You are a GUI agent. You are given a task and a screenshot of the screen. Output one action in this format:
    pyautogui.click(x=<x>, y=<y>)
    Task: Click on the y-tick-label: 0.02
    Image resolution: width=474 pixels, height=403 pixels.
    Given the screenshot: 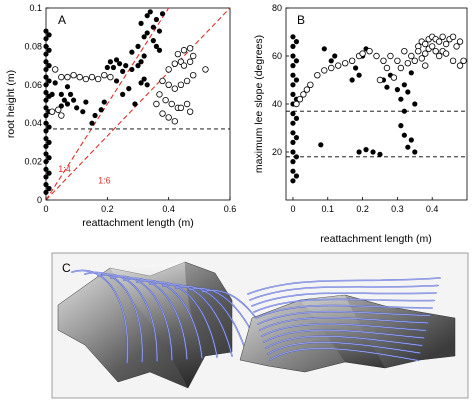 What is the action you would take?
    pyautogui.click(x=33, y=162)
    